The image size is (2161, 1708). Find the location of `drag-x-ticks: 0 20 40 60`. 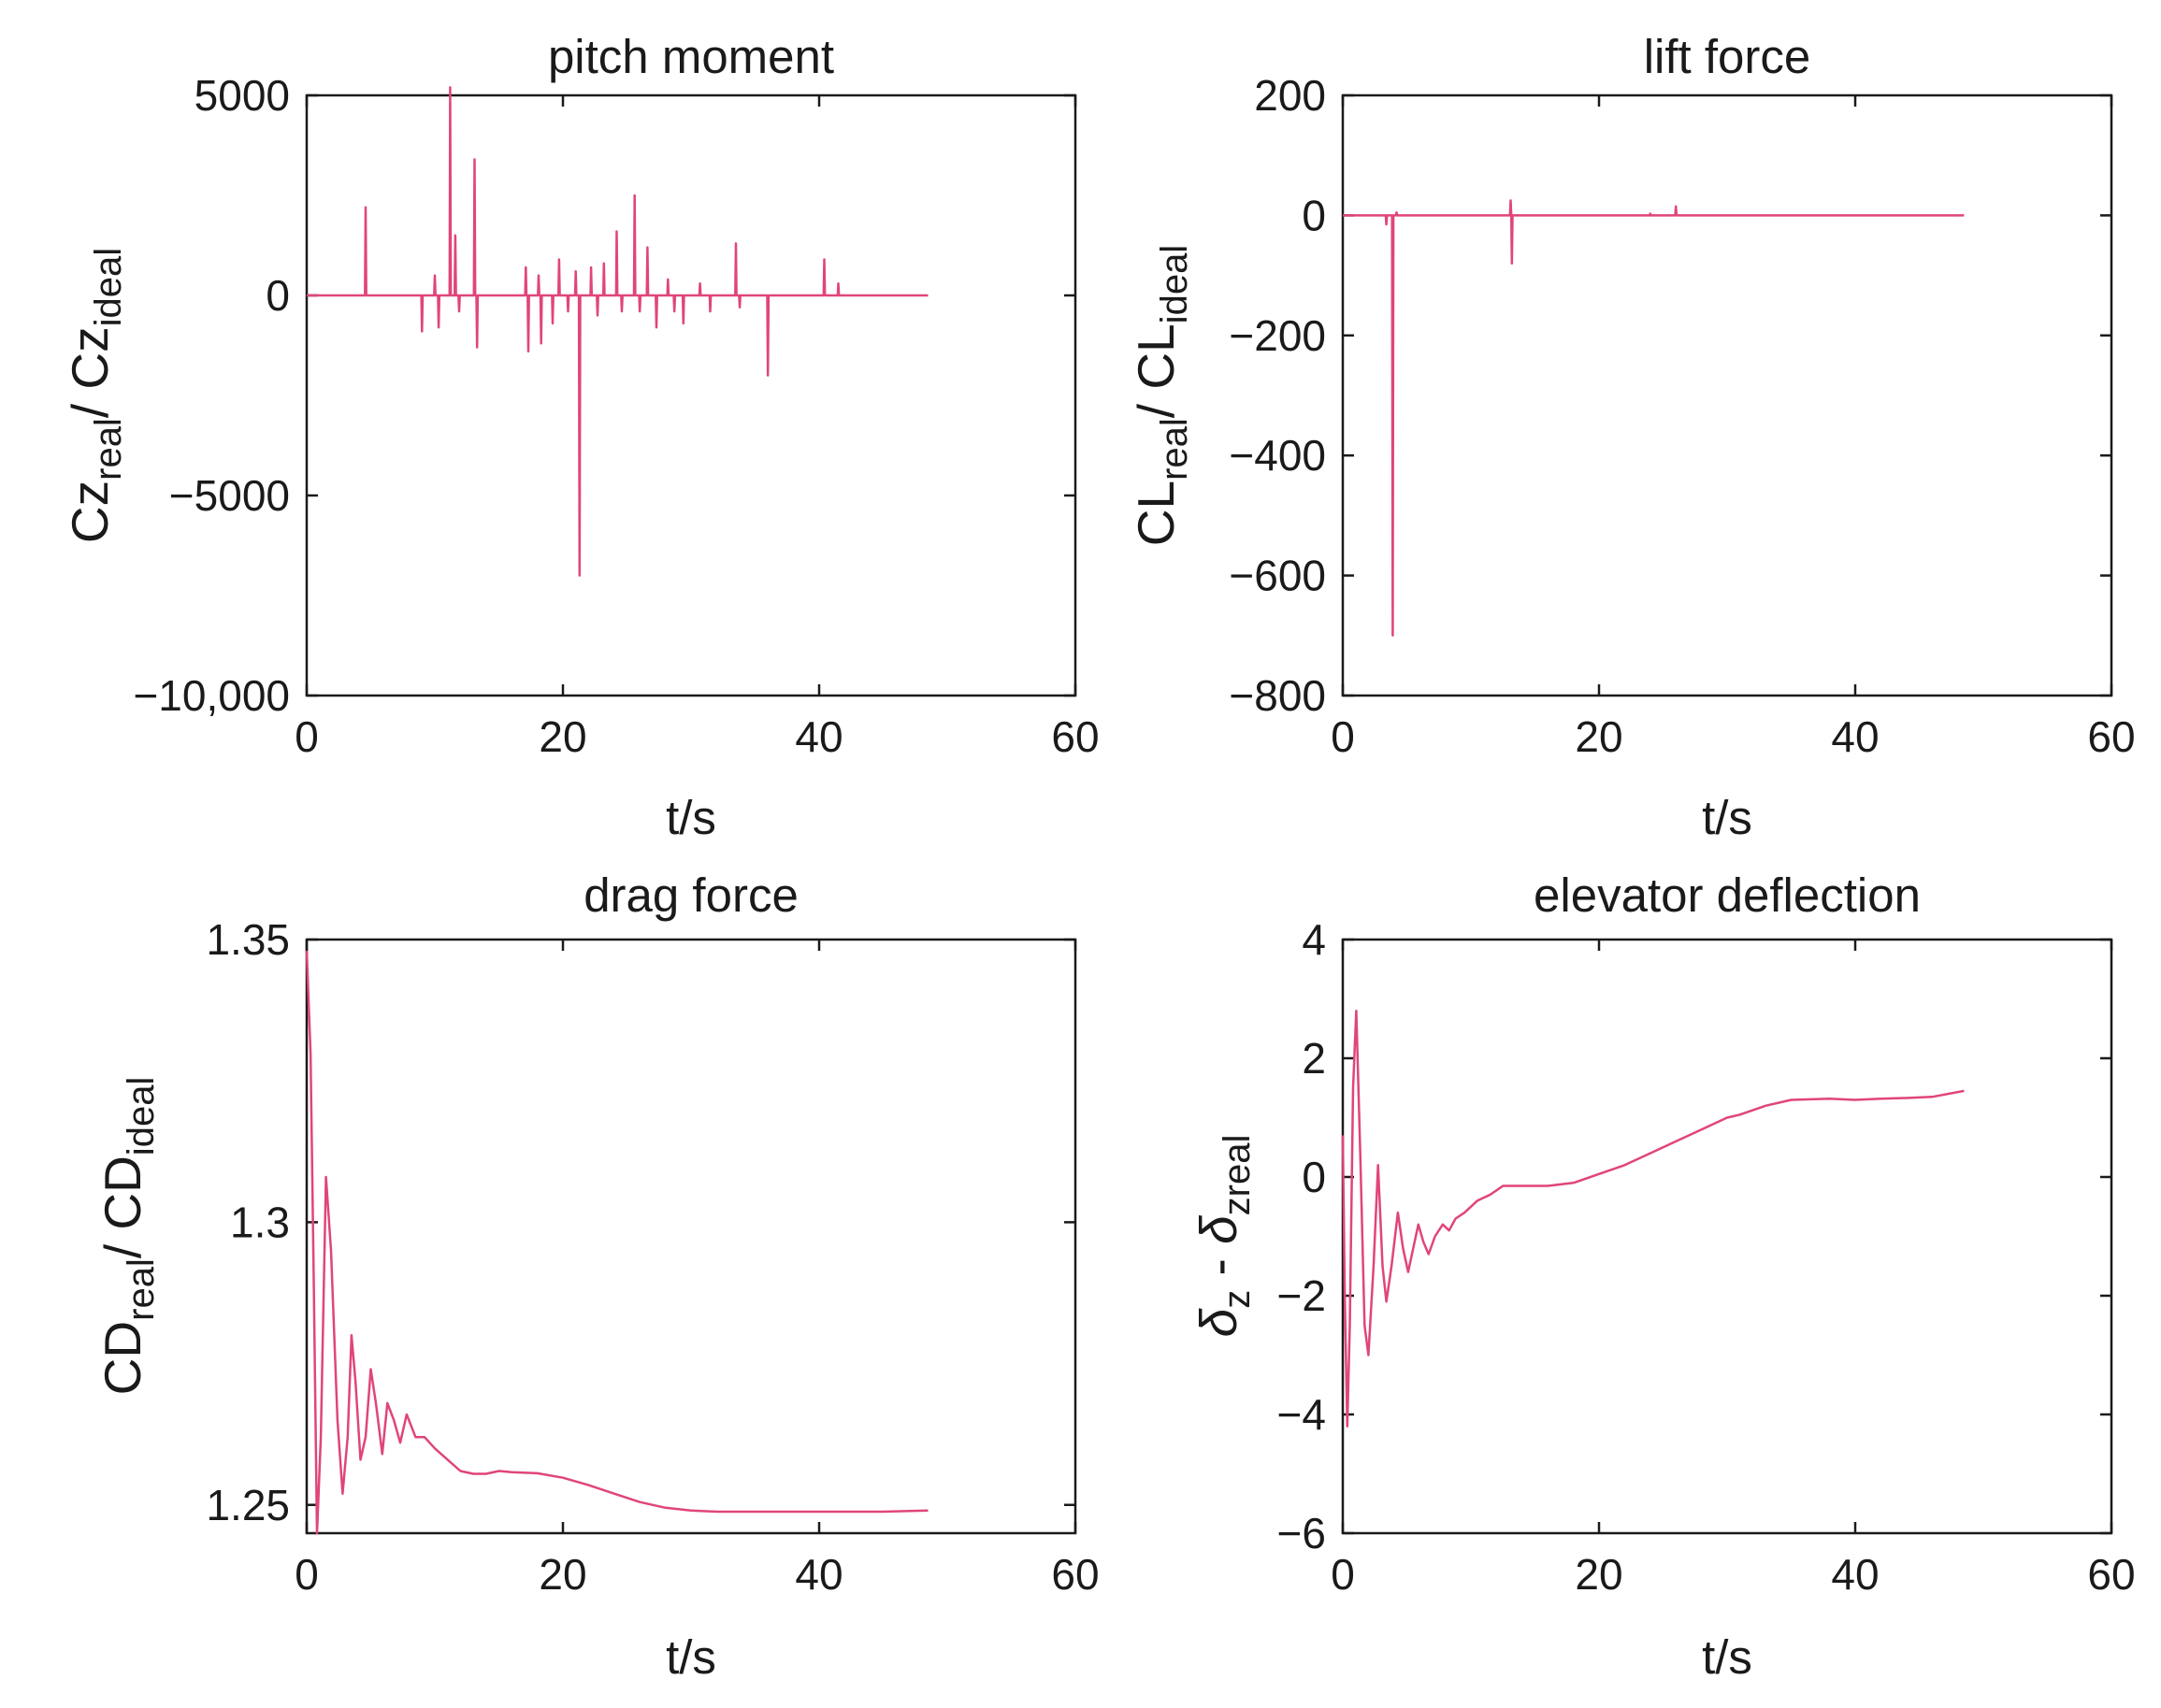

drag-x-ticks: 0 20 40 60 is located at coordinates (698, 1269).